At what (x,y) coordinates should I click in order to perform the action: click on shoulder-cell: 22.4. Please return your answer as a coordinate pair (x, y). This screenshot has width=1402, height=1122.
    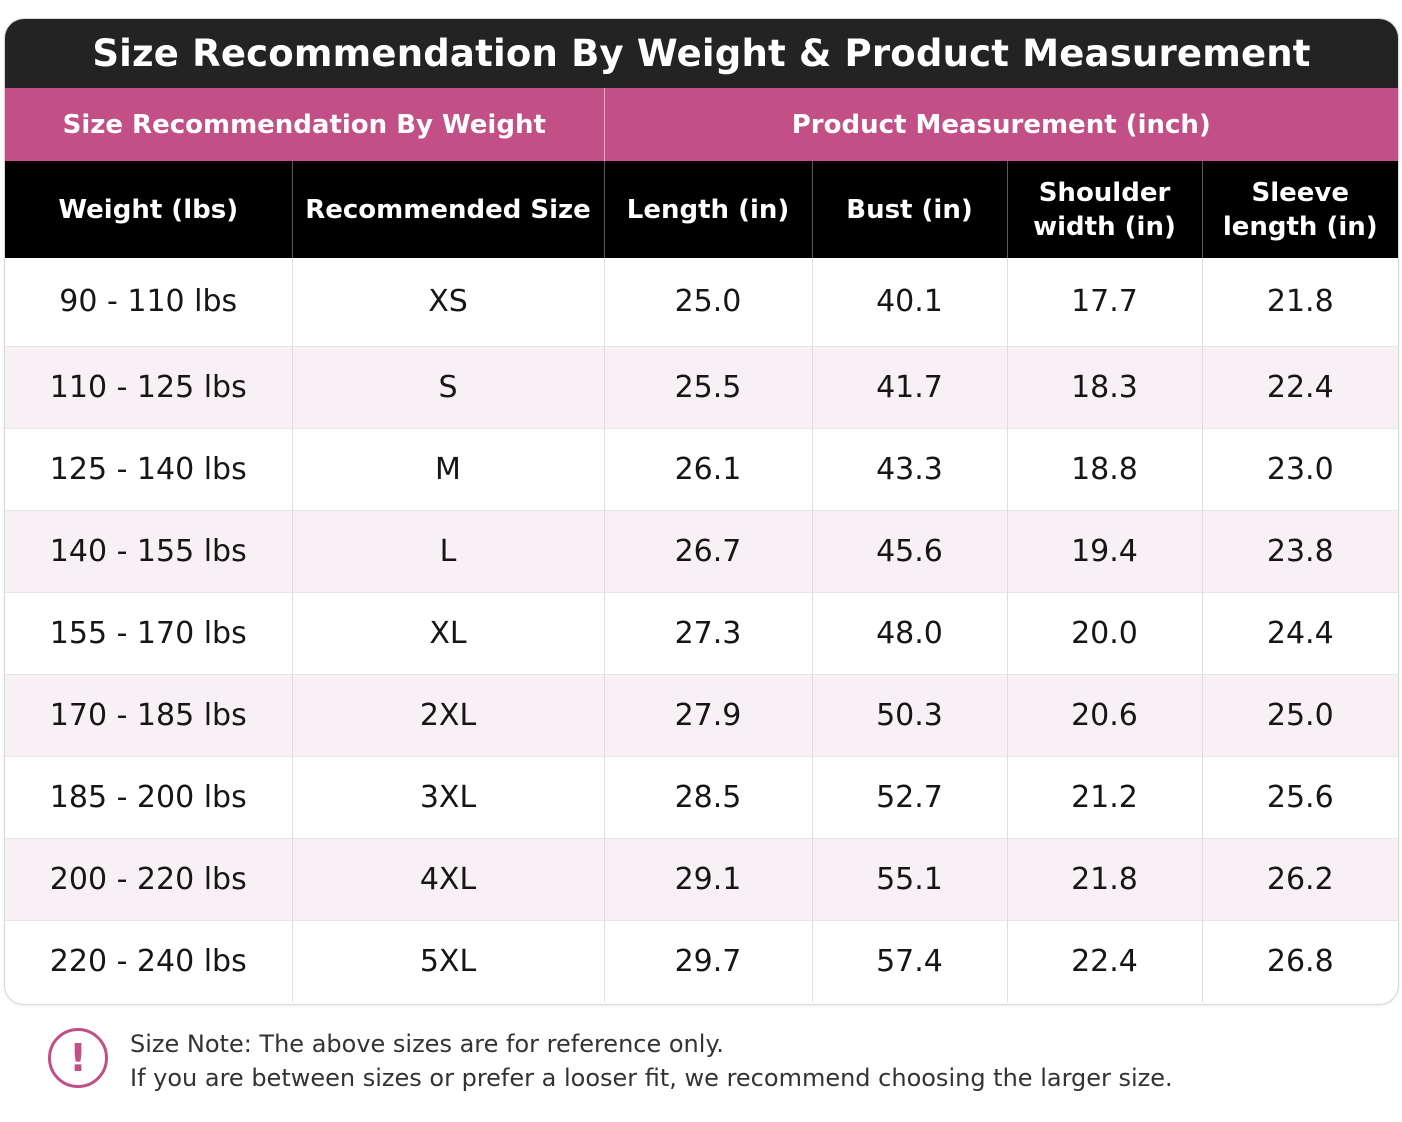
    Looking at the image, I should click on (1105, 960).